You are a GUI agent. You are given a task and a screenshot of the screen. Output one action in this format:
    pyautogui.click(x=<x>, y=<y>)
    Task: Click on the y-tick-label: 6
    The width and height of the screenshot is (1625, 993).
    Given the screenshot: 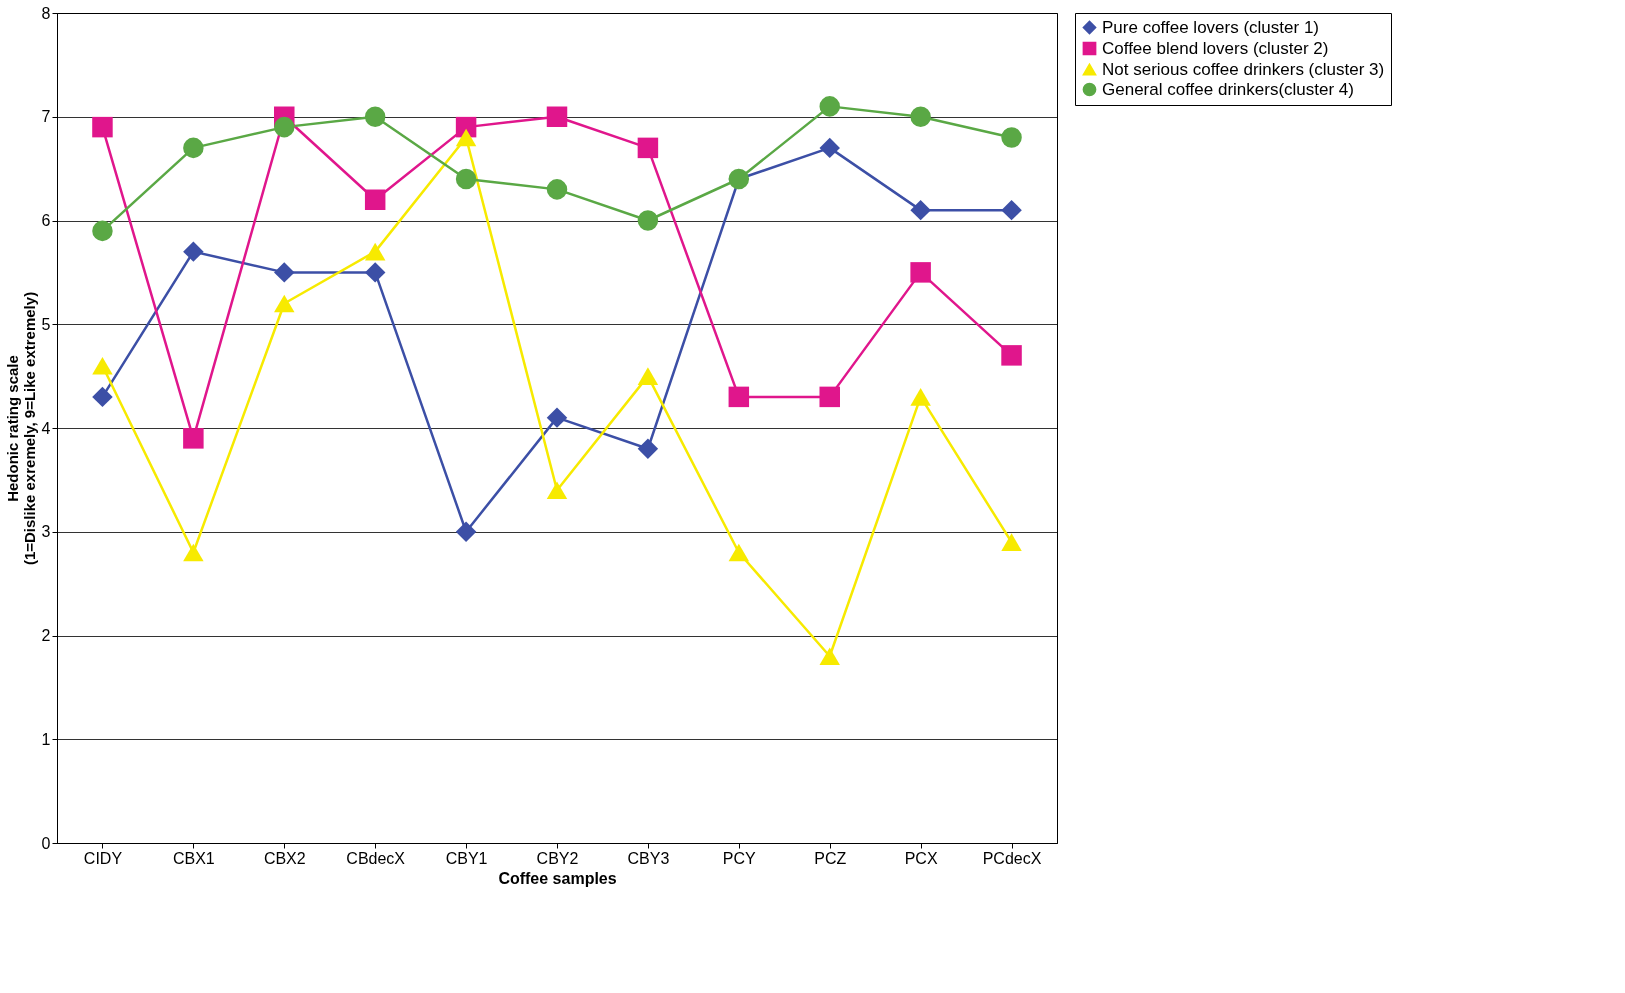 What is the action you would take?
    pyautogui.click(x=46, y=220)
    